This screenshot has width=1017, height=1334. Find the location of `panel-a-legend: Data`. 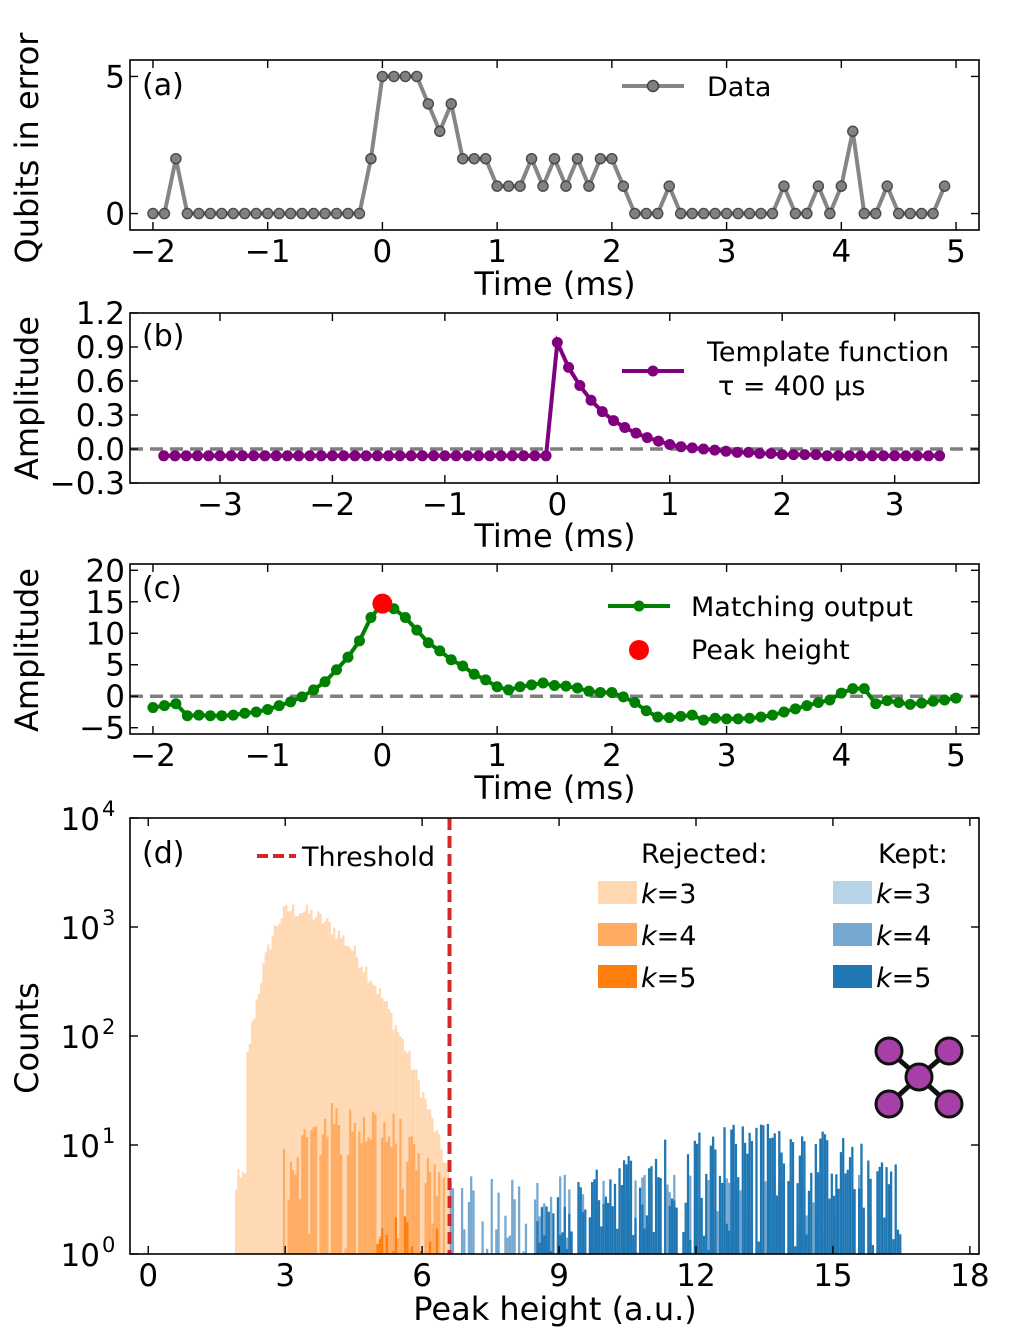

panel-a-legend: Data is located at coordinates (696, 87).